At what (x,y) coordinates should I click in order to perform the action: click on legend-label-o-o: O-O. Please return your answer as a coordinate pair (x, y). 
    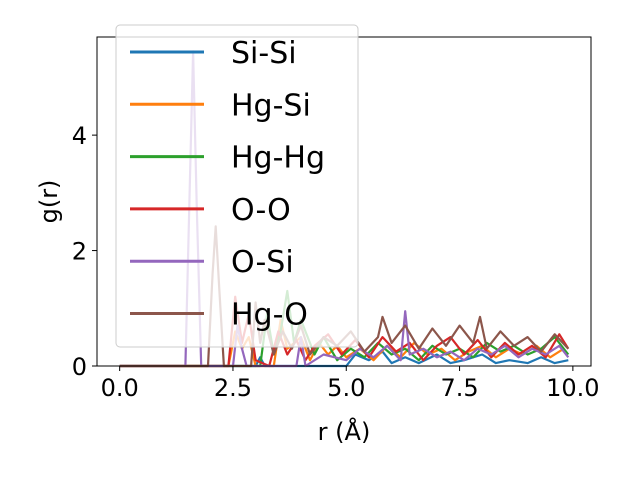
    Looking at the image, I should click on (261, 210).